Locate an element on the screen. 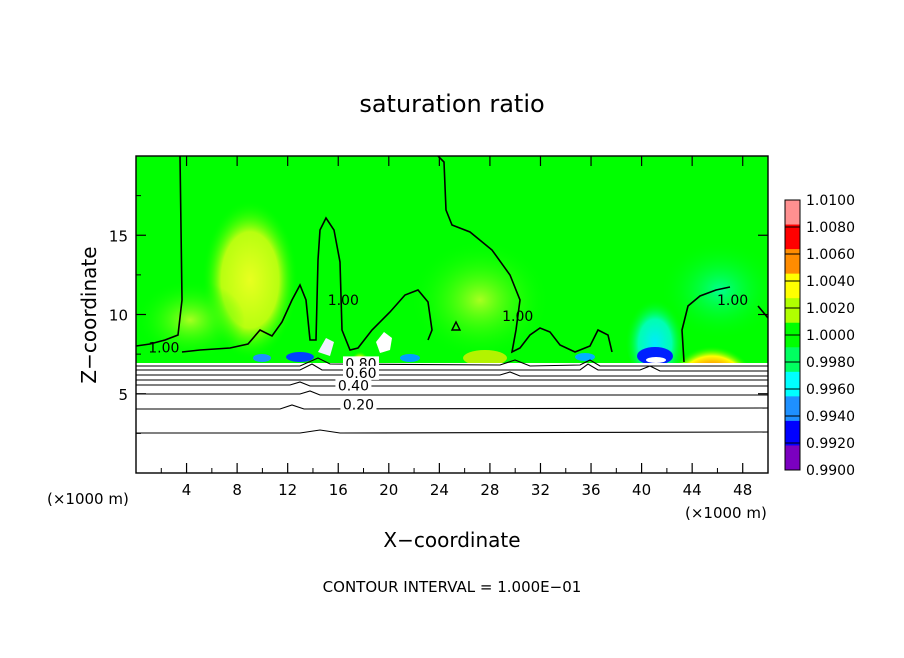 Image resolution: width=904 pixels, height=658 pixels. y-tick-label: 5 is located at coordinates (123, 395).